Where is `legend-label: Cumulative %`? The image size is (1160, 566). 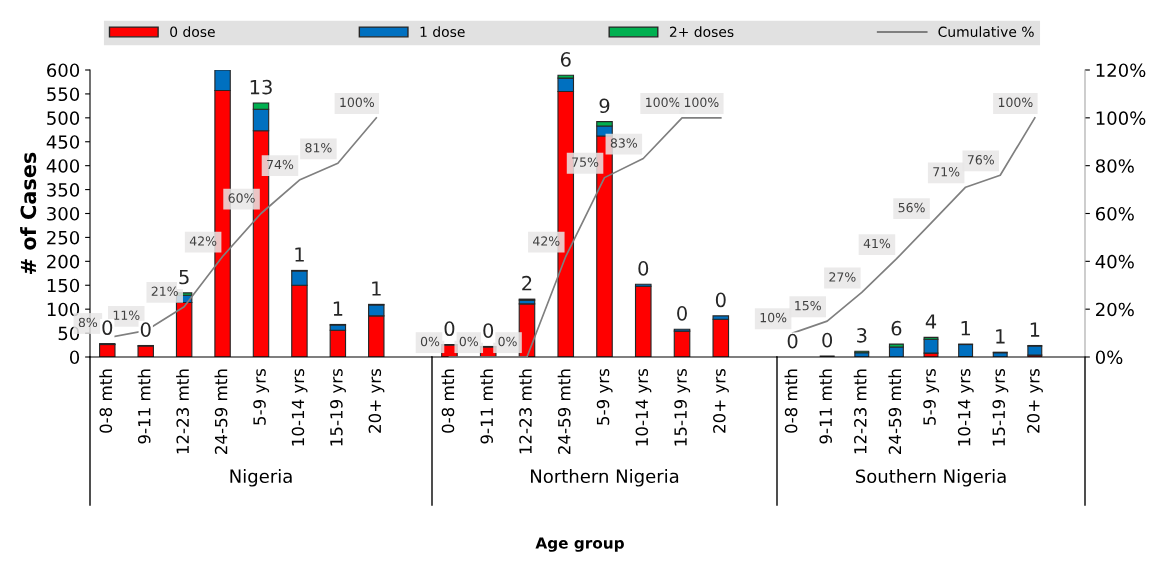
legend-label: Cumulative % is located at coordinates (986, 32).